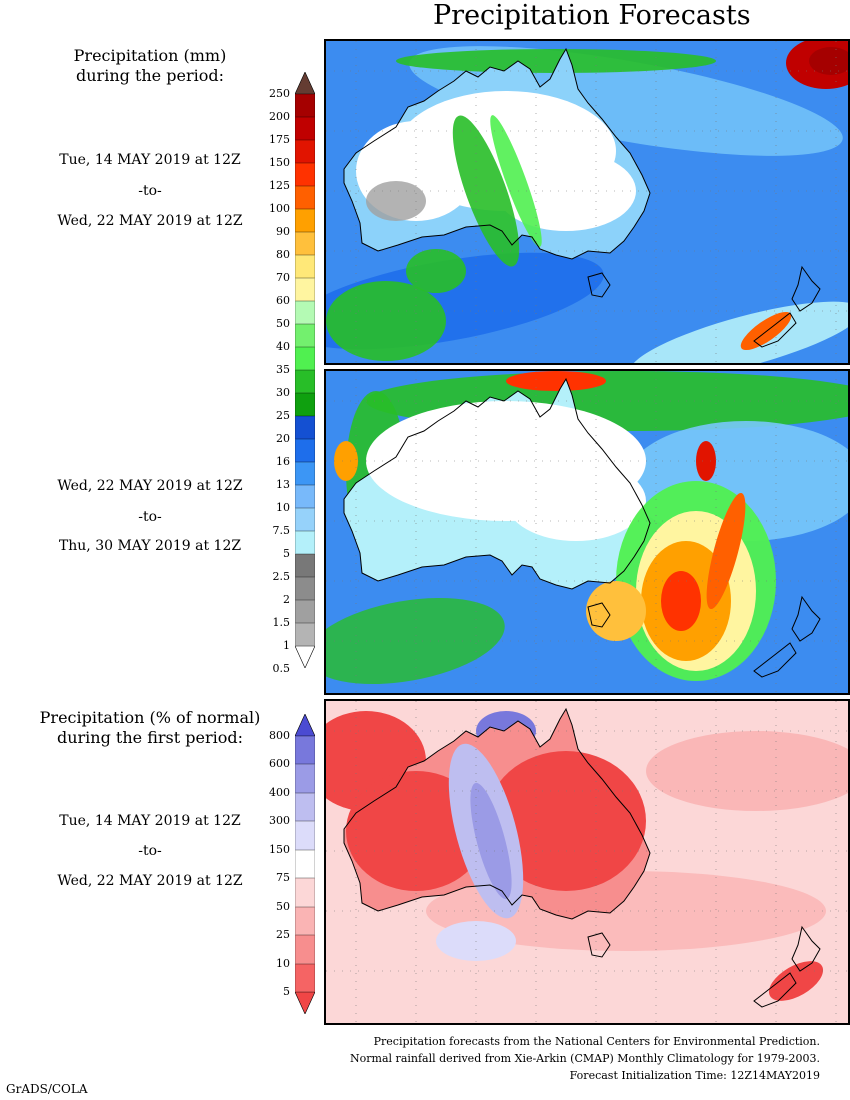 This screenshot has width=850, height=1100. What do you see at coordinates (283, 906) in the screenshot?
I see `pct-colorbar-tick-label: 50` at bounding box center [283, 906].